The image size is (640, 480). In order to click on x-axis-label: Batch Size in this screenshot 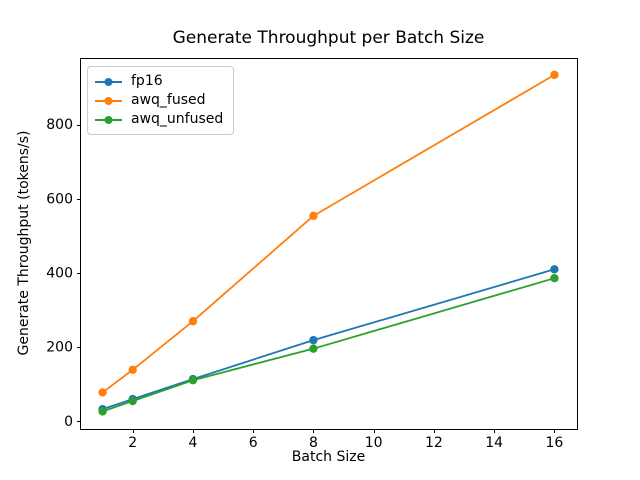, I will do `click(328, 457)`.